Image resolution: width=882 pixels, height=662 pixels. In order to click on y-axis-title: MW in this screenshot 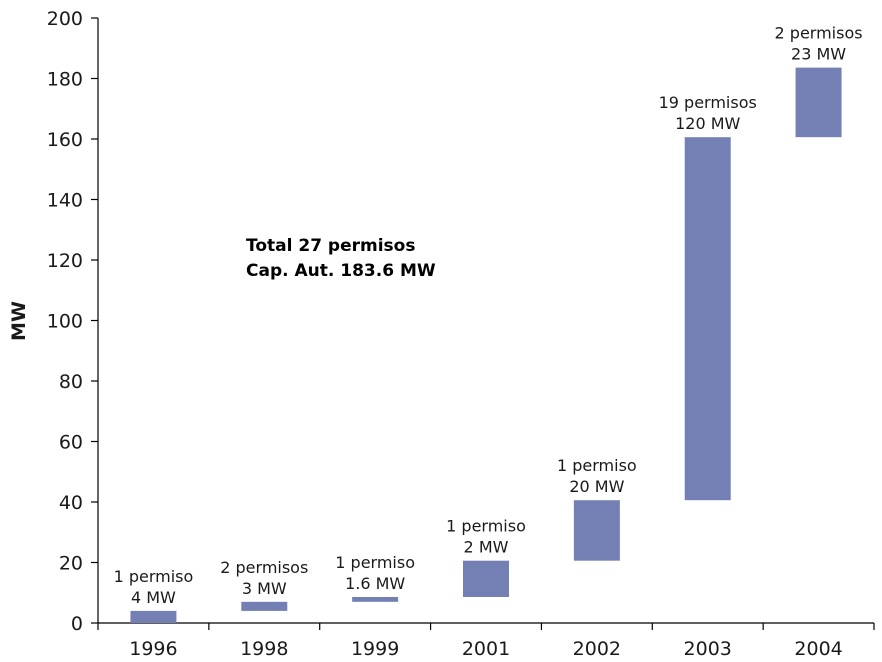, I will do `click(19, 321)`.